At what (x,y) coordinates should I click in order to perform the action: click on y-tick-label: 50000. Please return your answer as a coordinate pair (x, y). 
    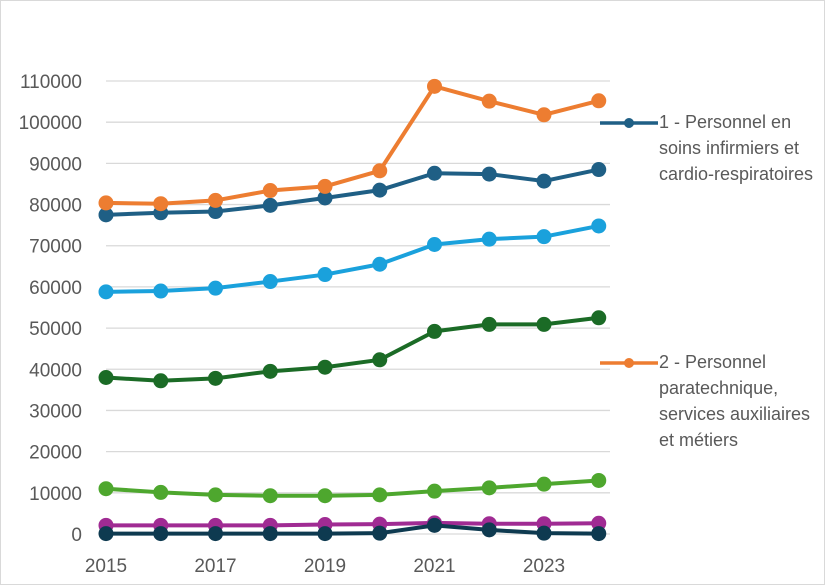
    Looking at the image, I should click on (55, 329).